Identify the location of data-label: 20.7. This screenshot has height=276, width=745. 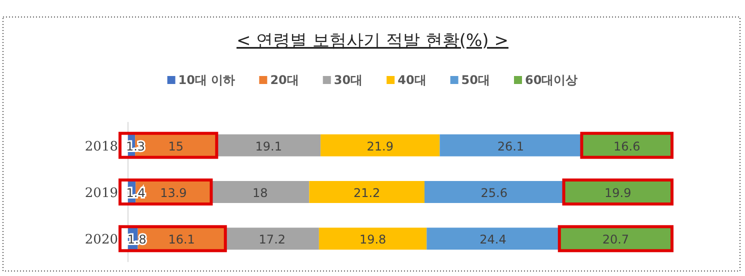
(616, 239).